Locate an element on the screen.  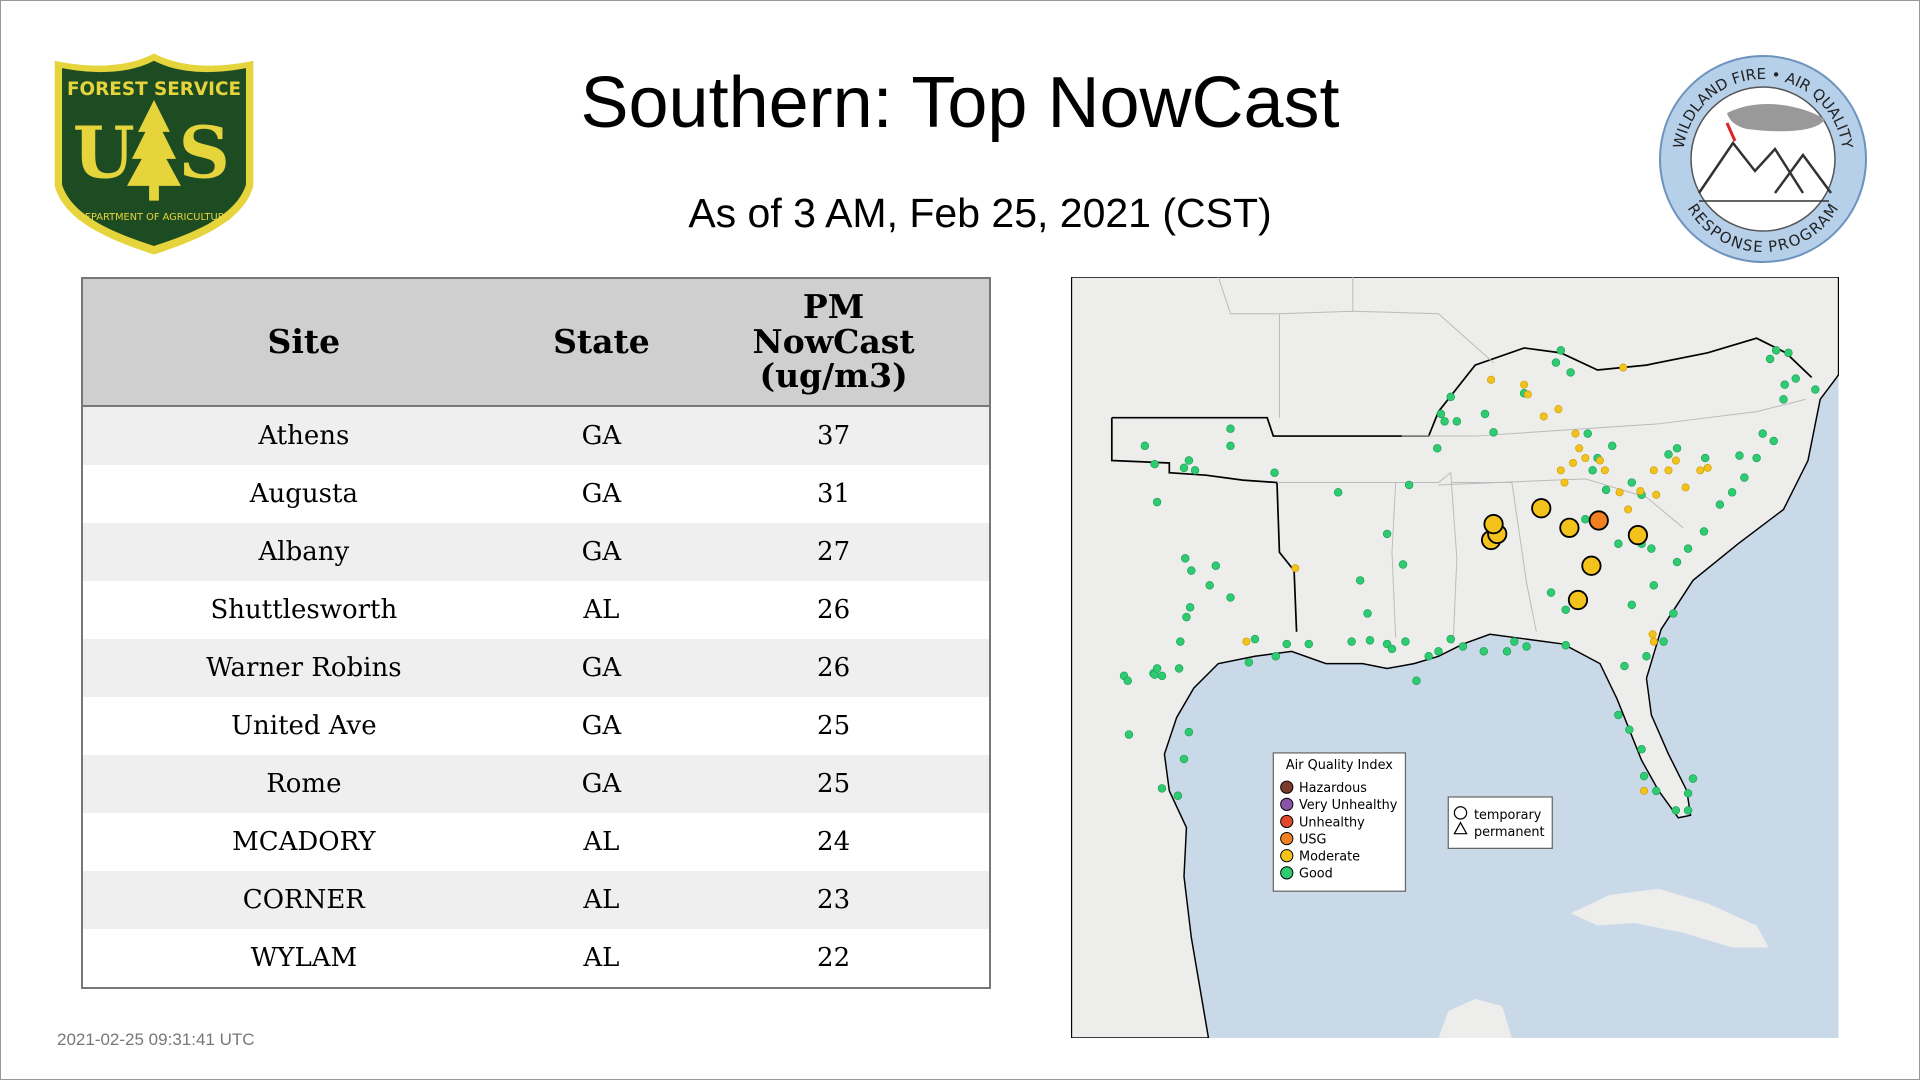
mountains is located at coordinates (1765, 167).